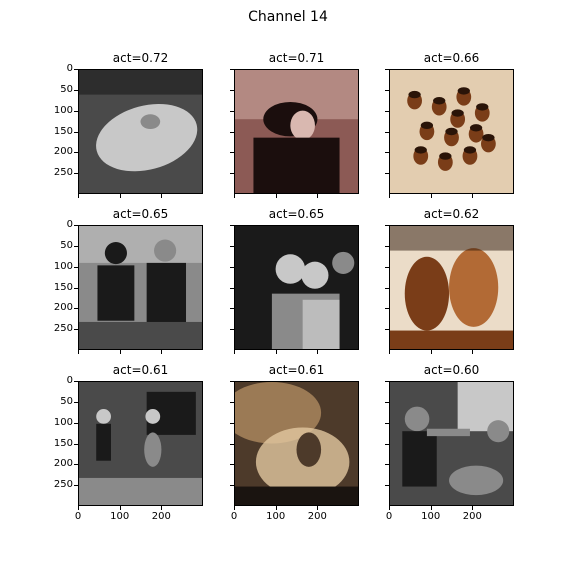 Image resolution: width=576 pixels, height=576 pixels. I want to click on subplot: act=0.72 0 50 100 150 200 250, so click(128, 124).